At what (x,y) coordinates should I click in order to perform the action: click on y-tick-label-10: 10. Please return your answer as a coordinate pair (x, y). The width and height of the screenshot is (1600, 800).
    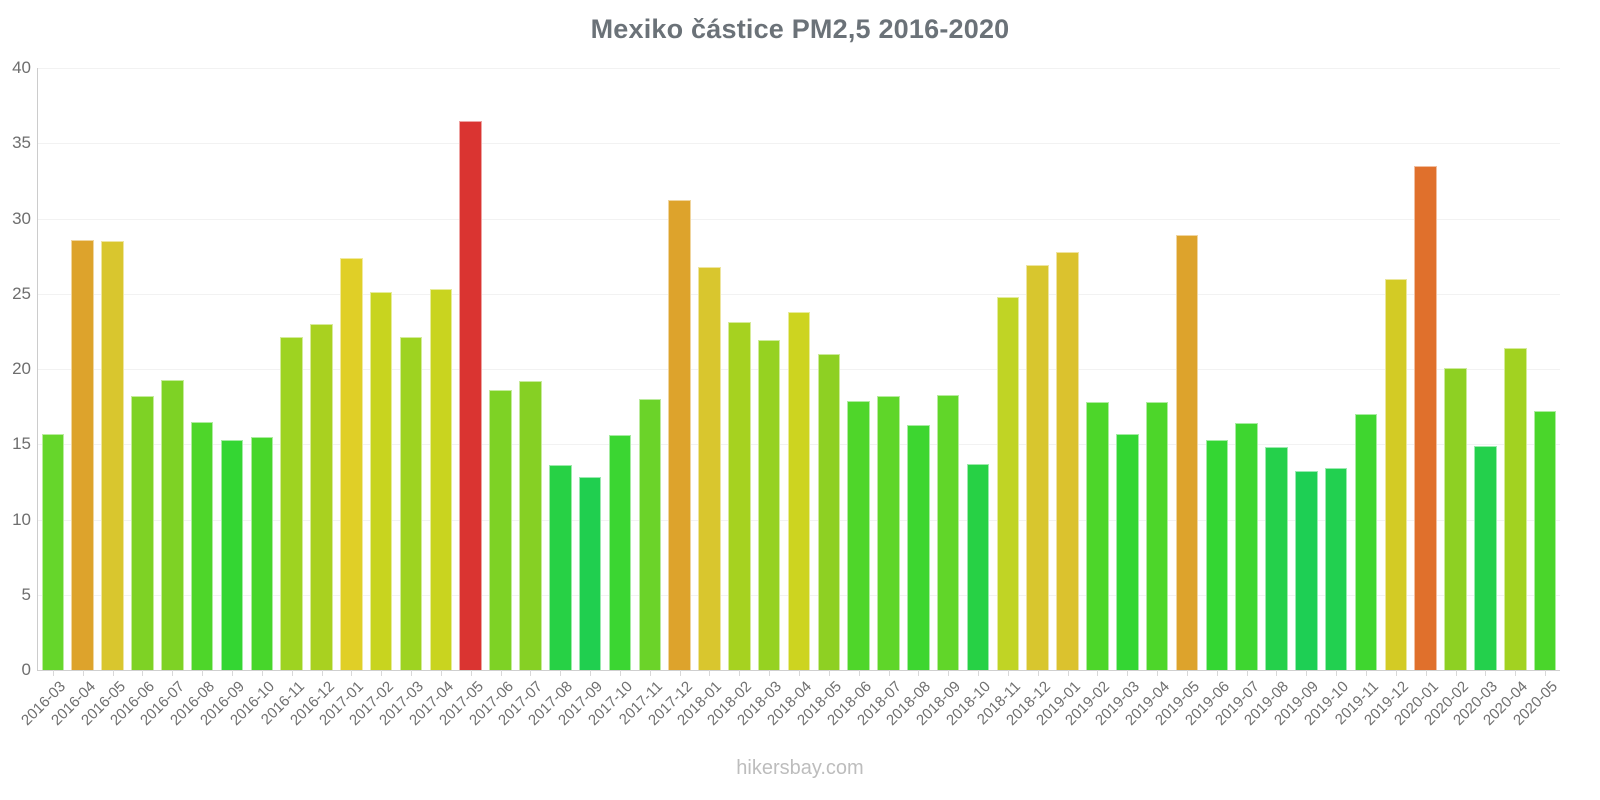
    Looking at the image, I should click on (21, 519).